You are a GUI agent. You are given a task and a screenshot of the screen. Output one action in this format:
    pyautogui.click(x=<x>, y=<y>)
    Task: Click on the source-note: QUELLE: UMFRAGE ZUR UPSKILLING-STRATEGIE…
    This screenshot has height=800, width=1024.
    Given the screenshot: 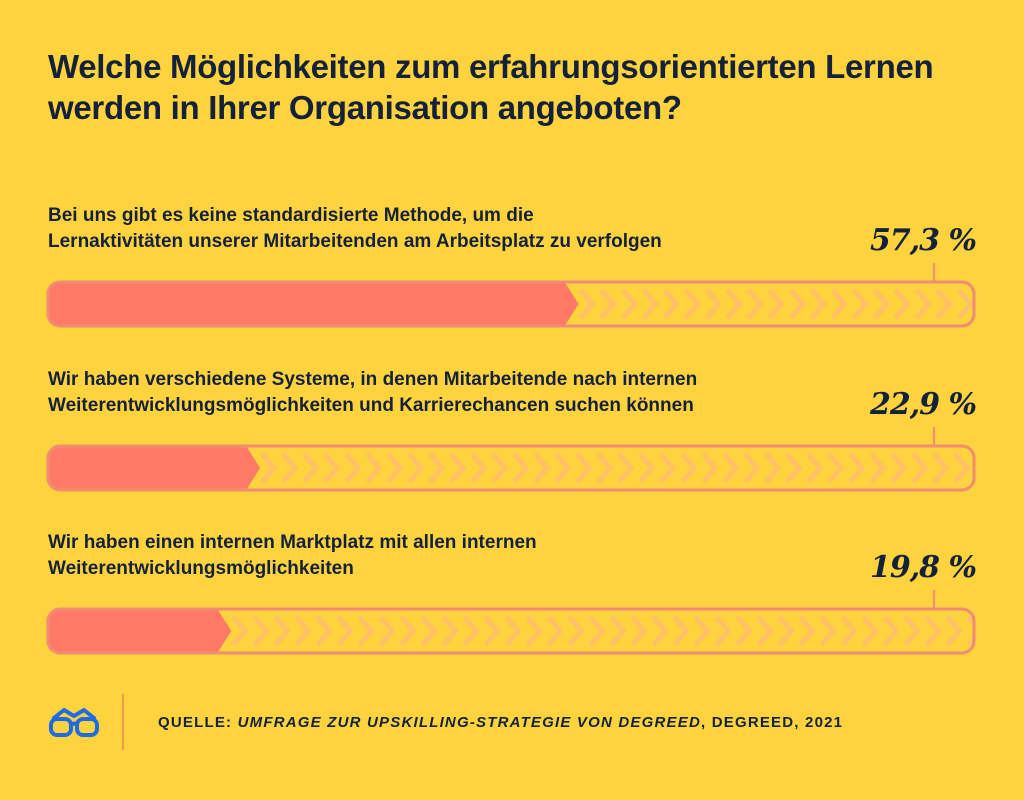 What is the action you would take?
    pyautogui.click(x=500, y=722)
    